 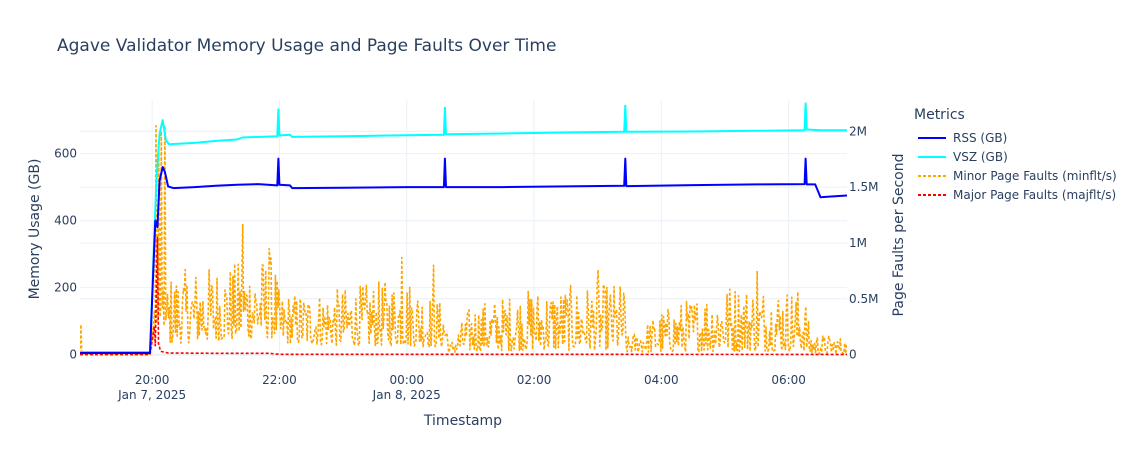 I want to click on x-tick-label: 02:00, so click(x=534, y=380).